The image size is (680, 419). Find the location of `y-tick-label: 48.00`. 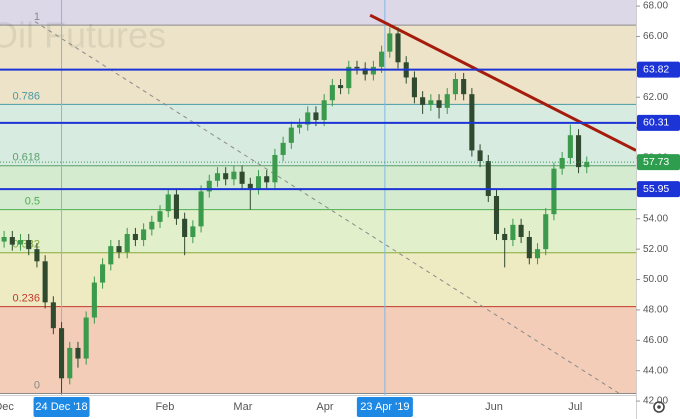

y-tick-label: 48.00 is located at coordinates (655, 310).